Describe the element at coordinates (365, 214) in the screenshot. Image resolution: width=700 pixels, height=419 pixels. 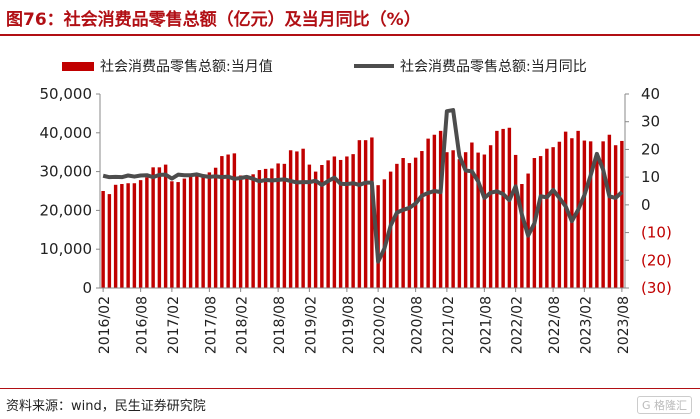
I see `bar-2019/11` at that location.